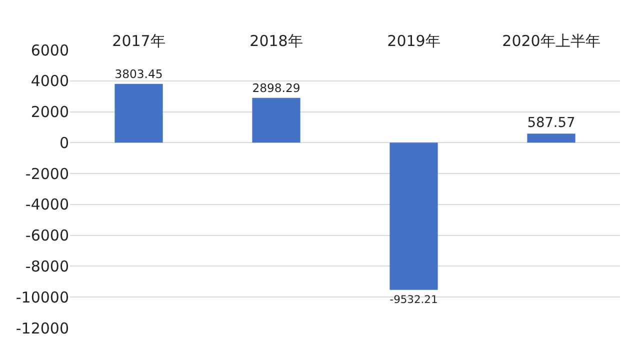  Describe the element at coordinates (47, 266) in the screenshot. I see `y-tick-label: -8000` at that location.